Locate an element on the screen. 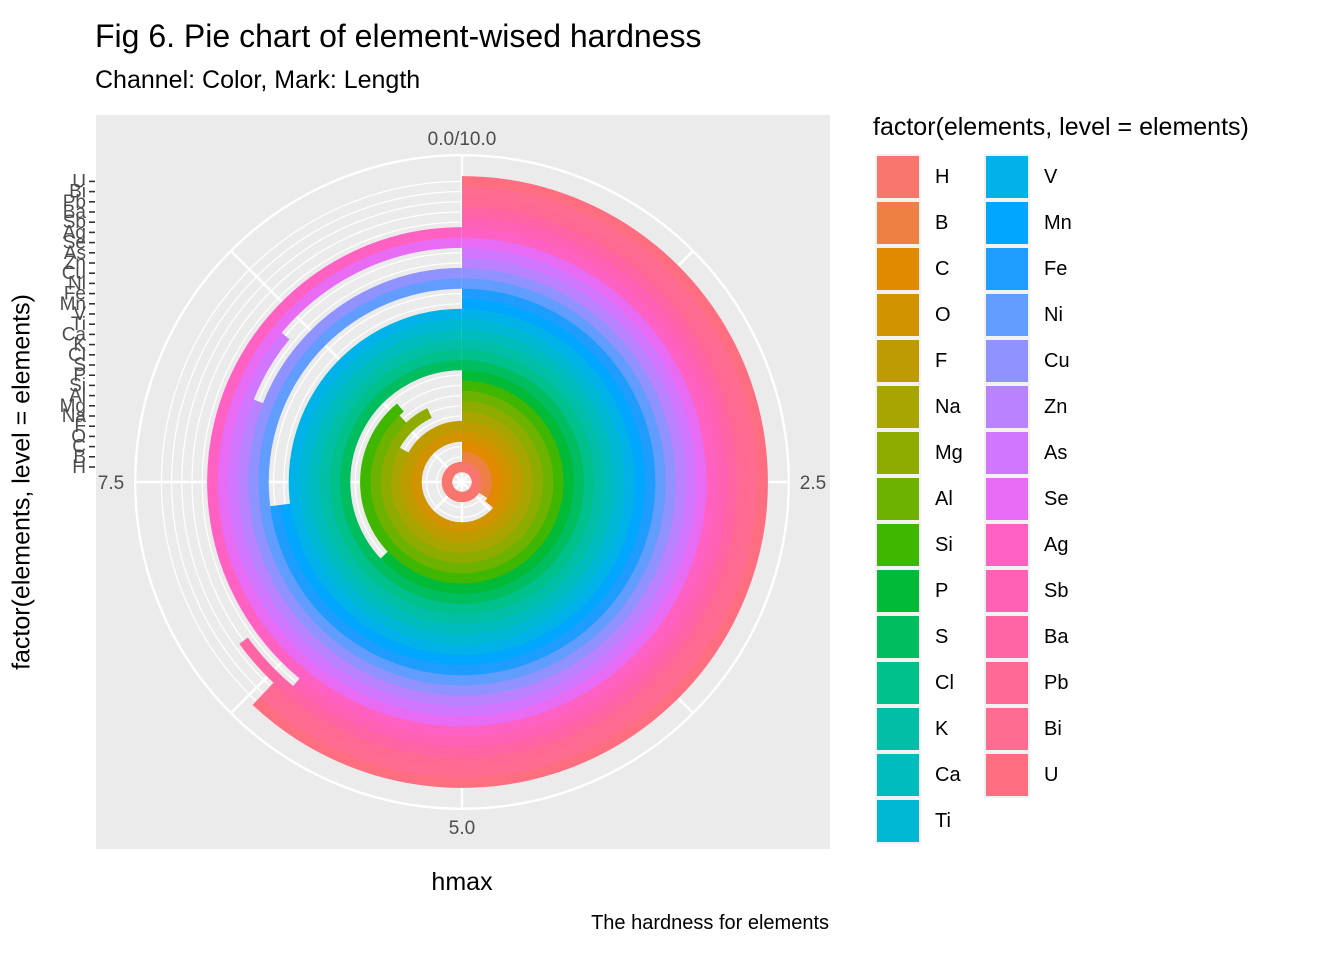 The height and width of the screenshot is (960, 1344). y-tick-label: Cu is located at coordinates (74, 273).